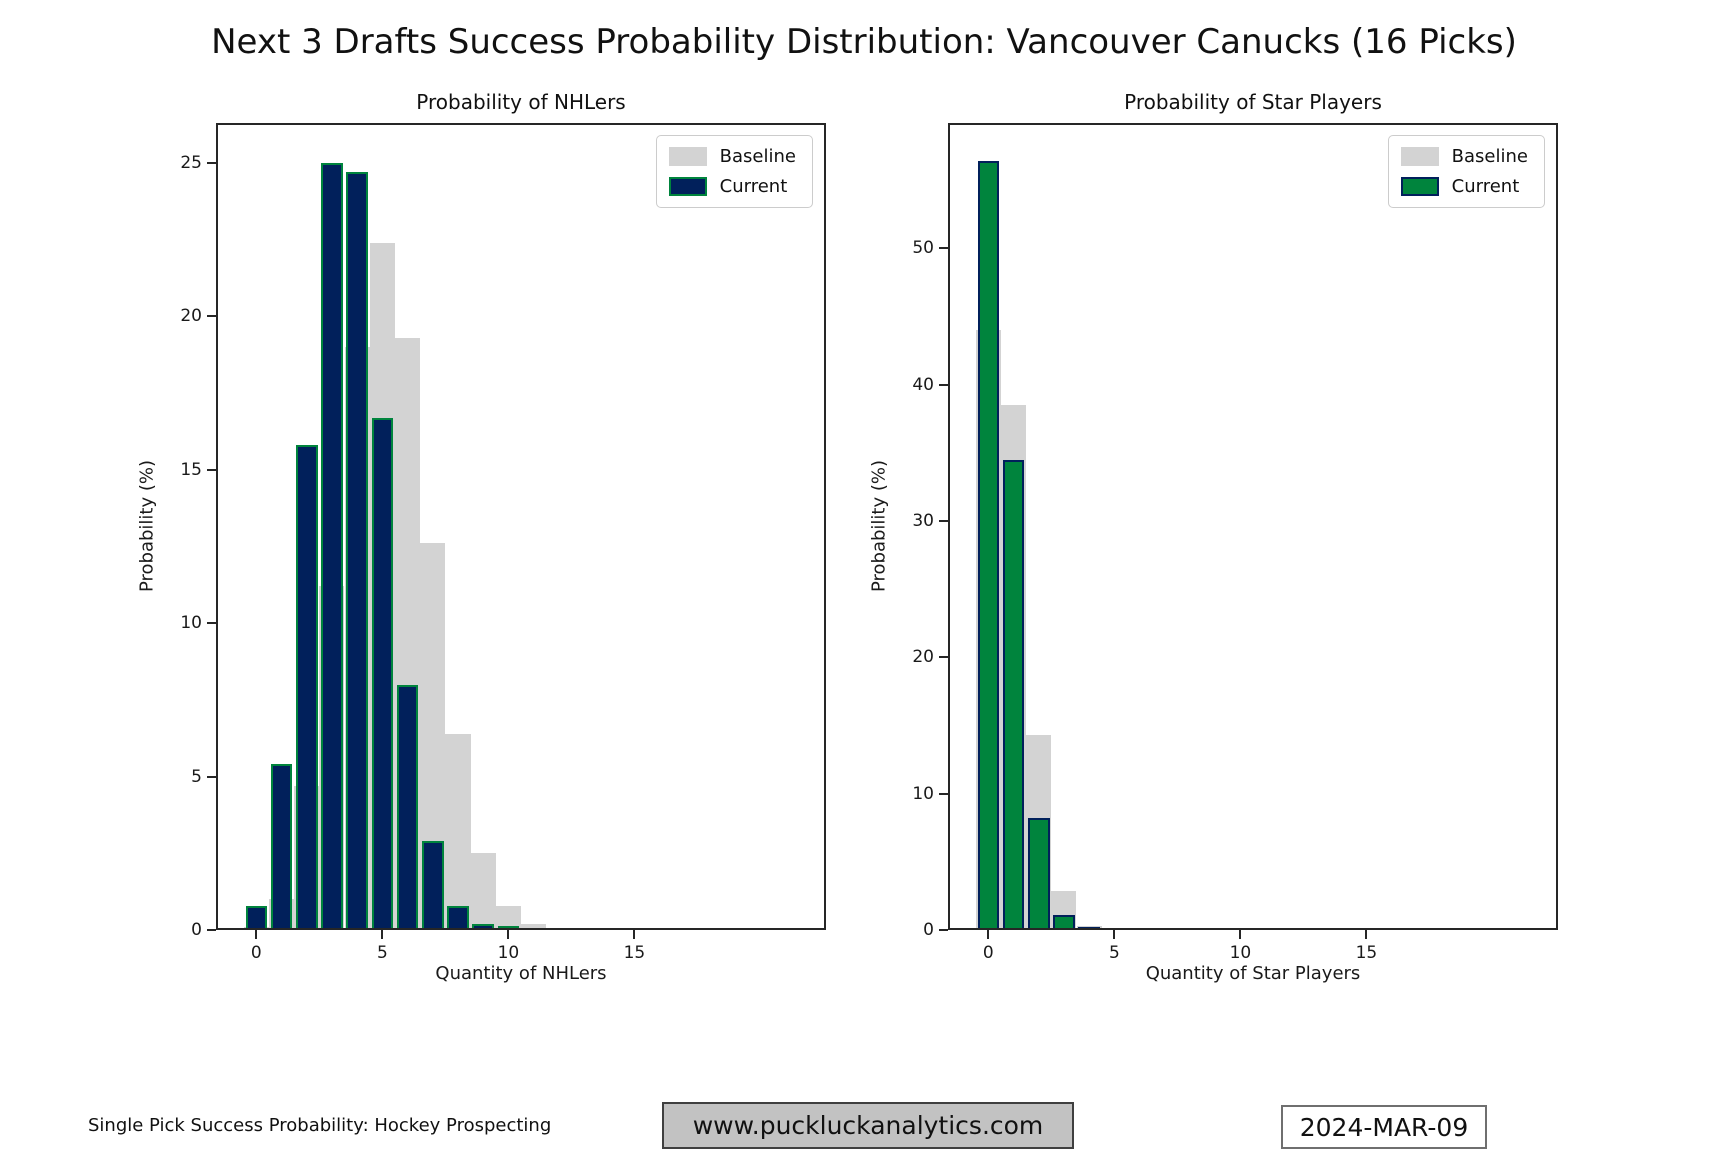 The width and height of the screenshot is (1728, 1152). I want to click on nhlers-x-axis-label: Quantity of NHLers, so click(521, 973).